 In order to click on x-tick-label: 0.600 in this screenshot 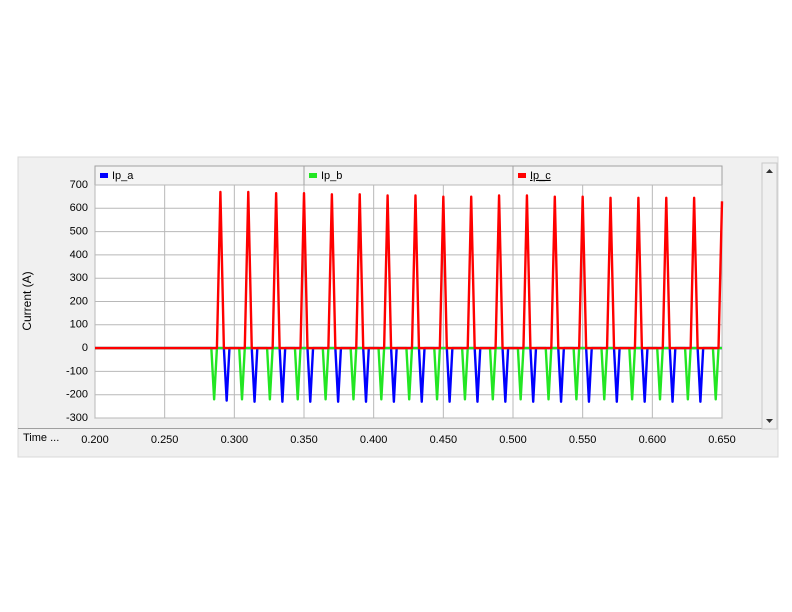, I will do `click(653, 440)`.